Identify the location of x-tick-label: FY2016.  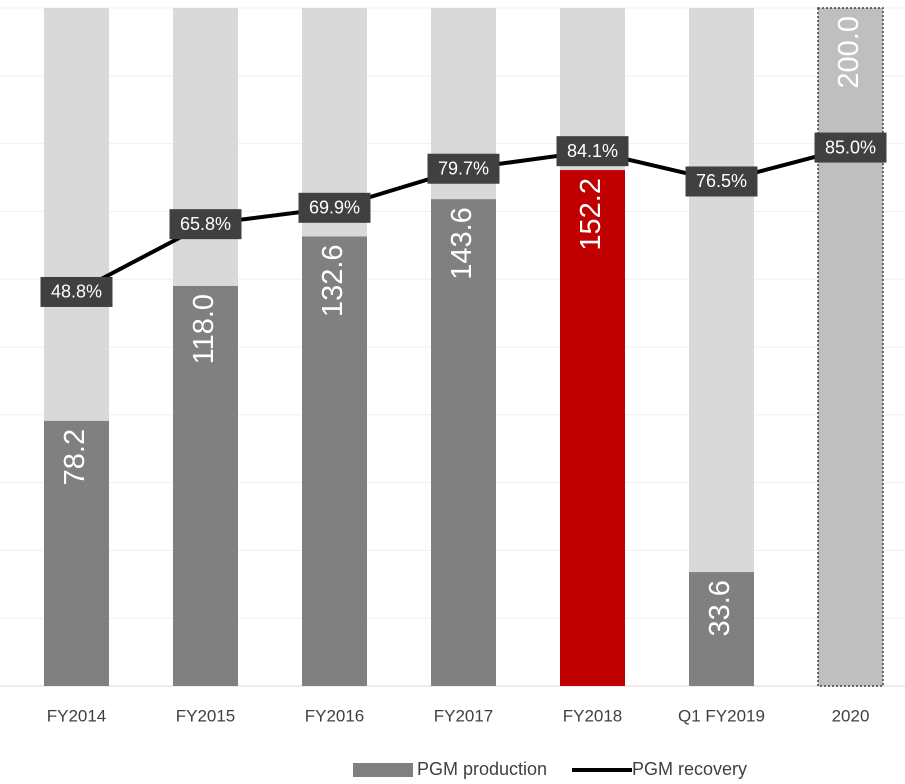
(335, 715).